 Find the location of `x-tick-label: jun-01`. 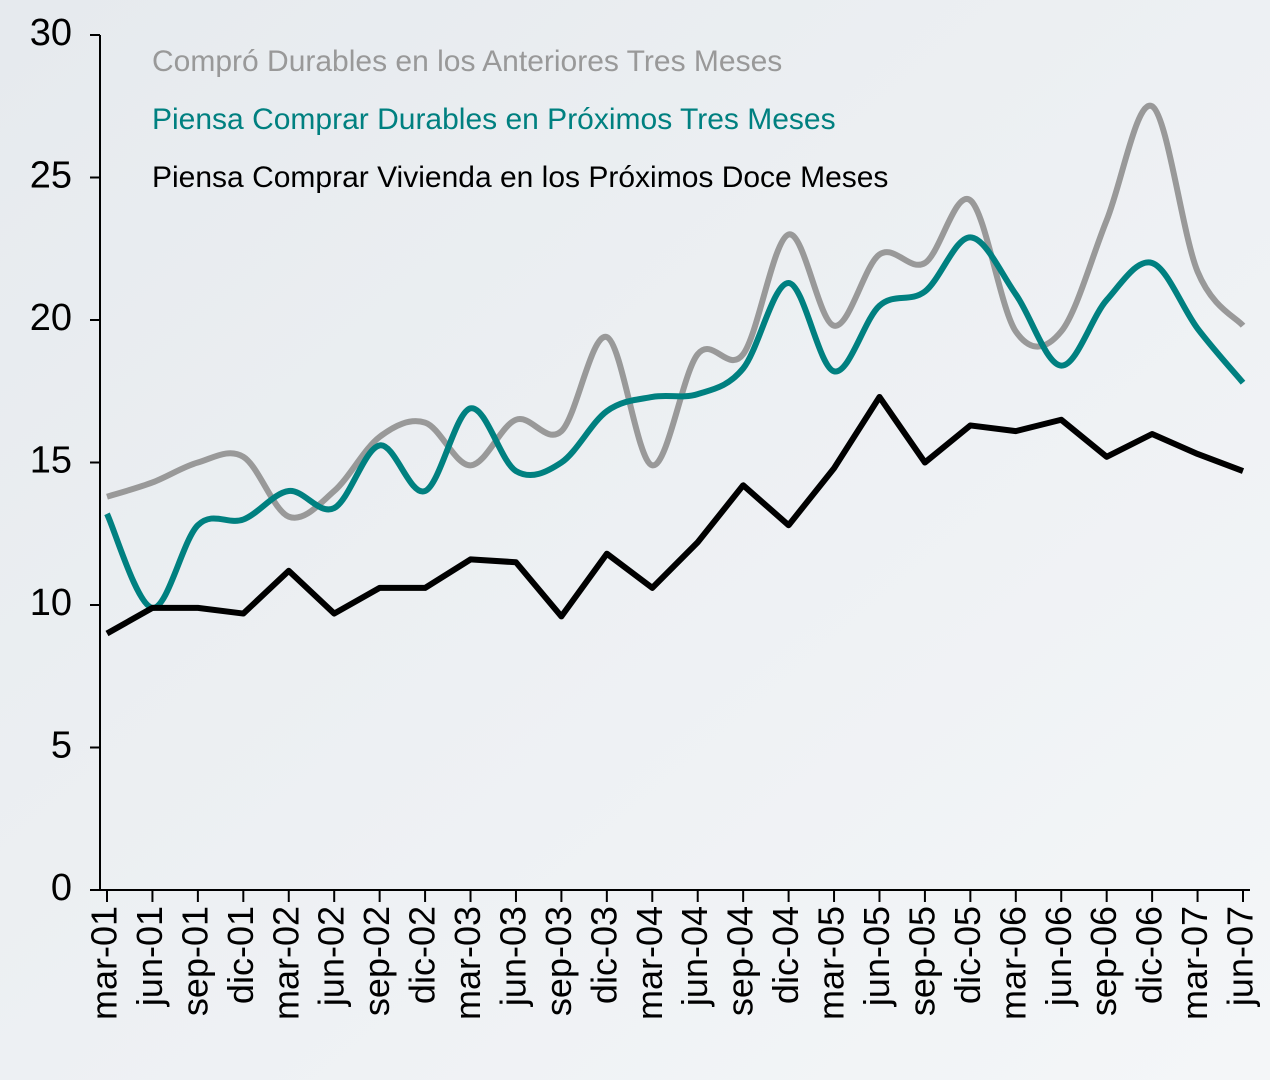

x-tick-label: jun-01 is located at coordinates (149, 956).